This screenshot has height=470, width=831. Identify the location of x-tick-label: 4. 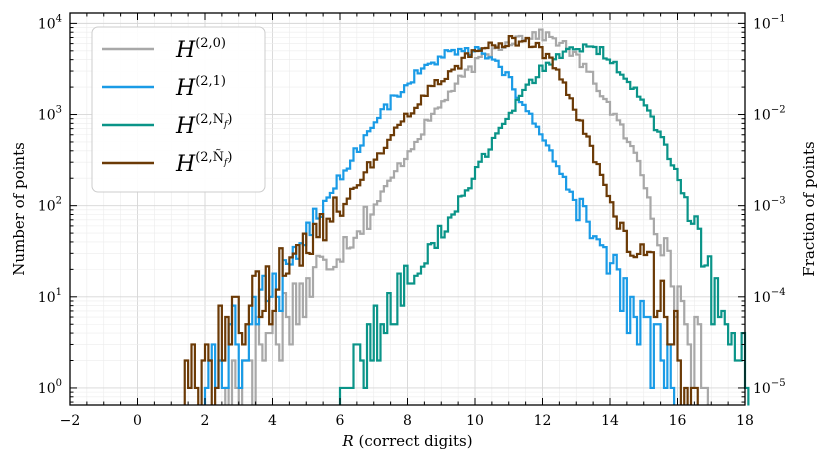
(272, 421).